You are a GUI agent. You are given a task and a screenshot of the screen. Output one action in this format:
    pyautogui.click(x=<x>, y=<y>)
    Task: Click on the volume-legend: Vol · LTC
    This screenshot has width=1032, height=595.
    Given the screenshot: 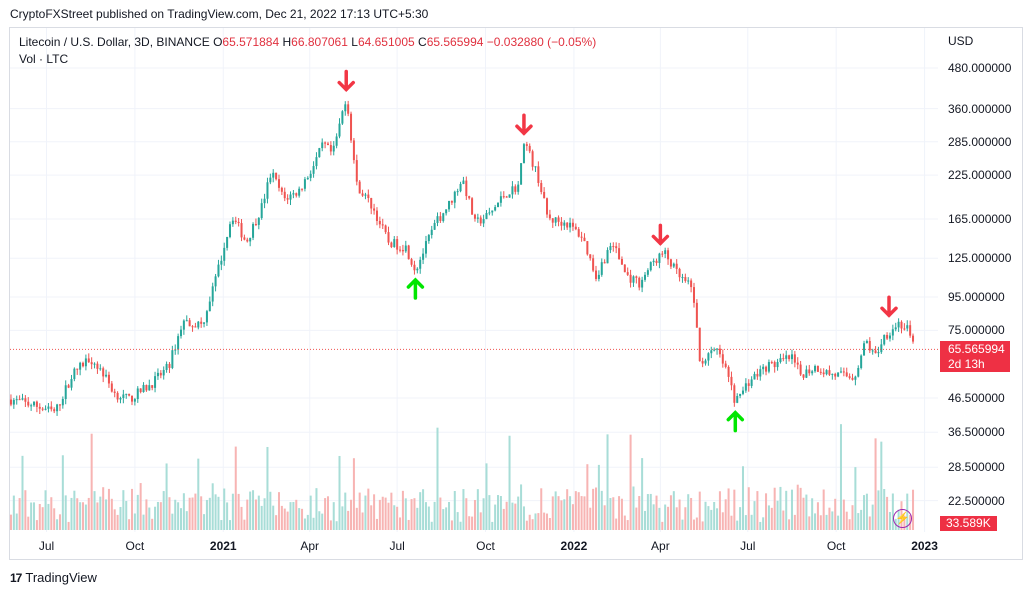 What is the action you would take?
    pyautogui.click(x=44, y=59)
    